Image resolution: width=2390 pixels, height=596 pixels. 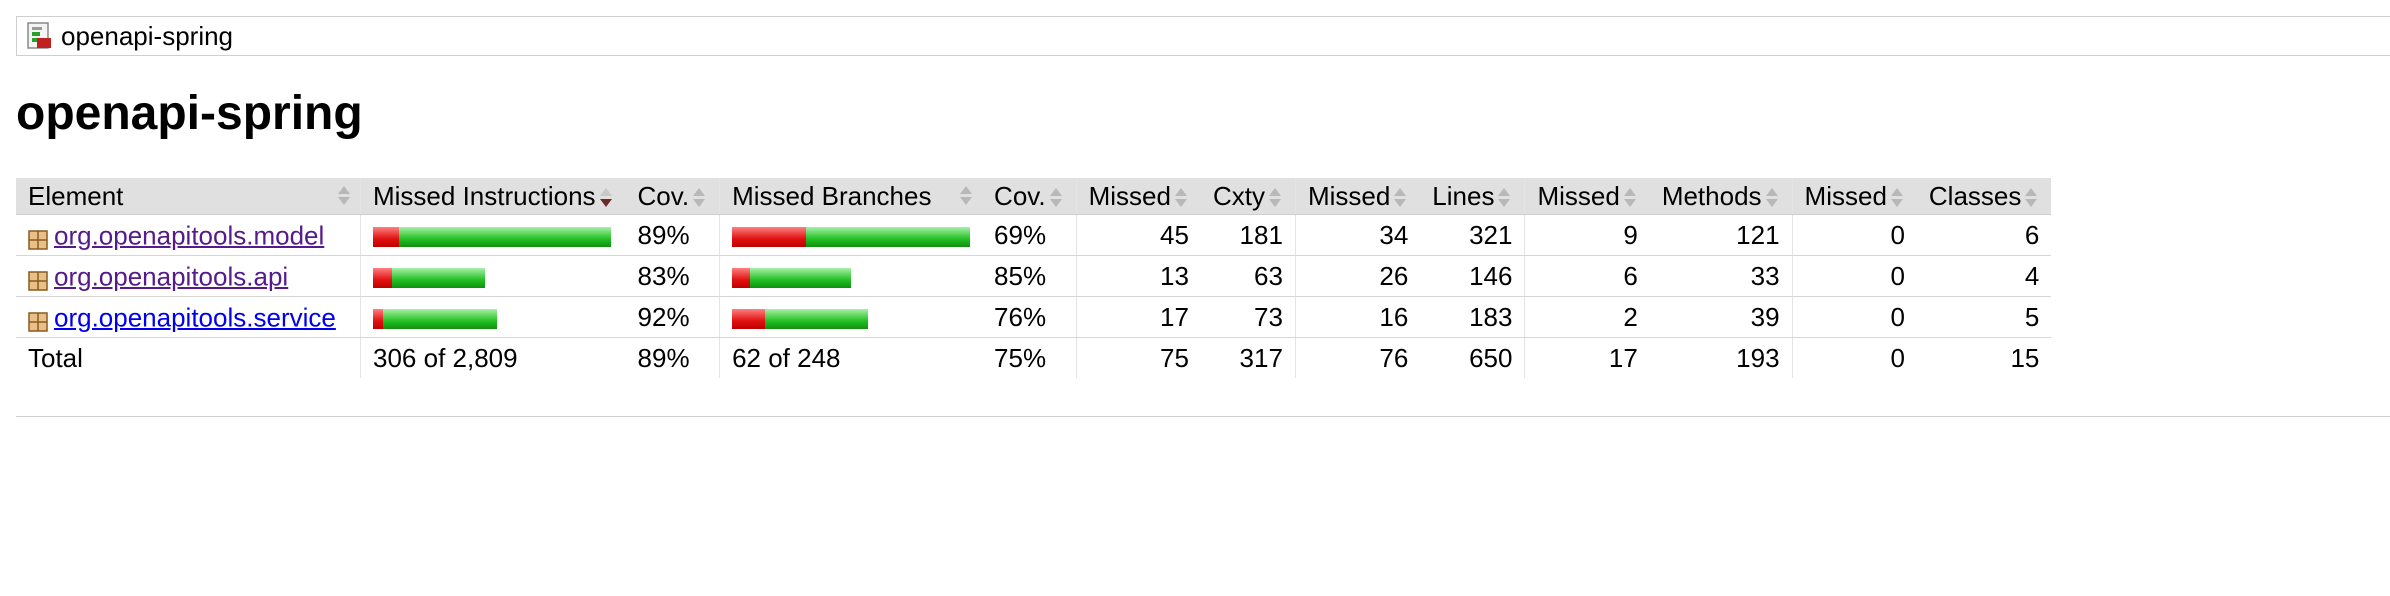 What do you see at coordinates (1721, 276) in the screenshot?
I see `methods: 33` at bounding box center [1721, 276].